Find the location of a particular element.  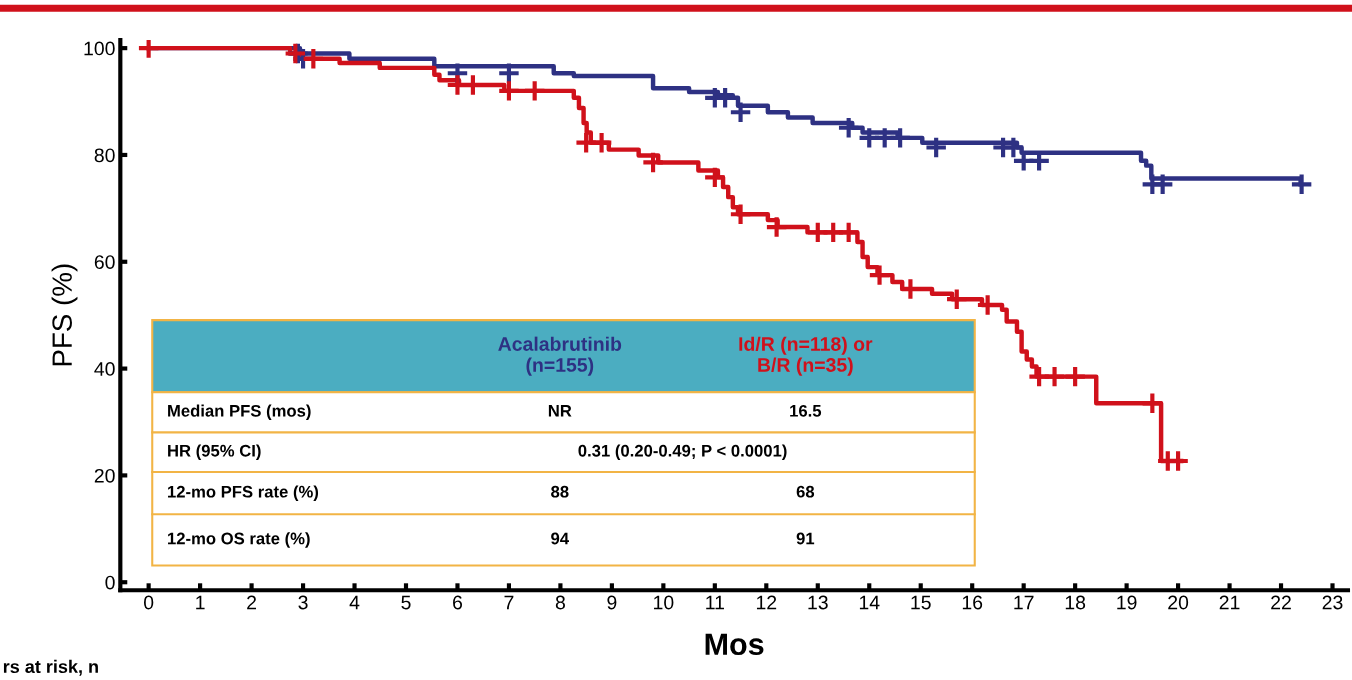

annotation: 94 is located at coordinates (560, 538).